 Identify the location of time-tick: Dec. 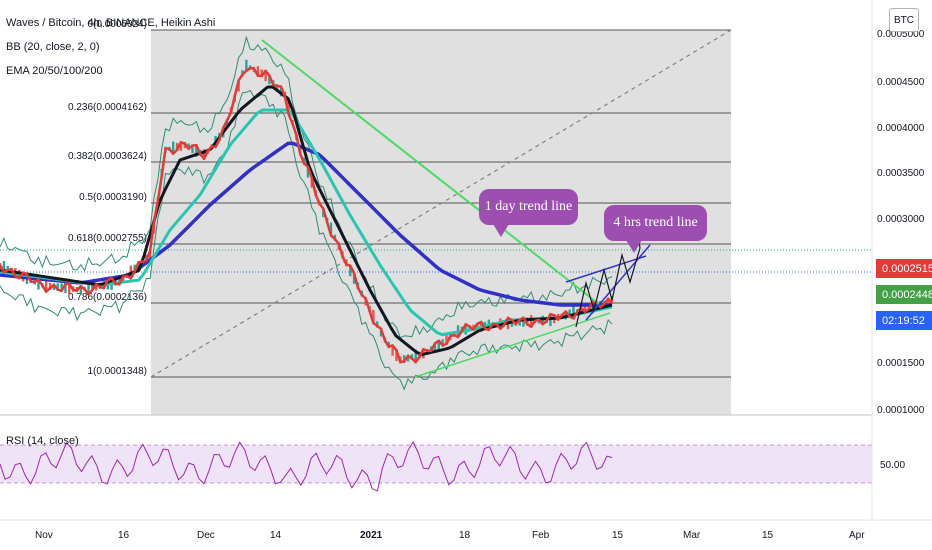
(206, 535).